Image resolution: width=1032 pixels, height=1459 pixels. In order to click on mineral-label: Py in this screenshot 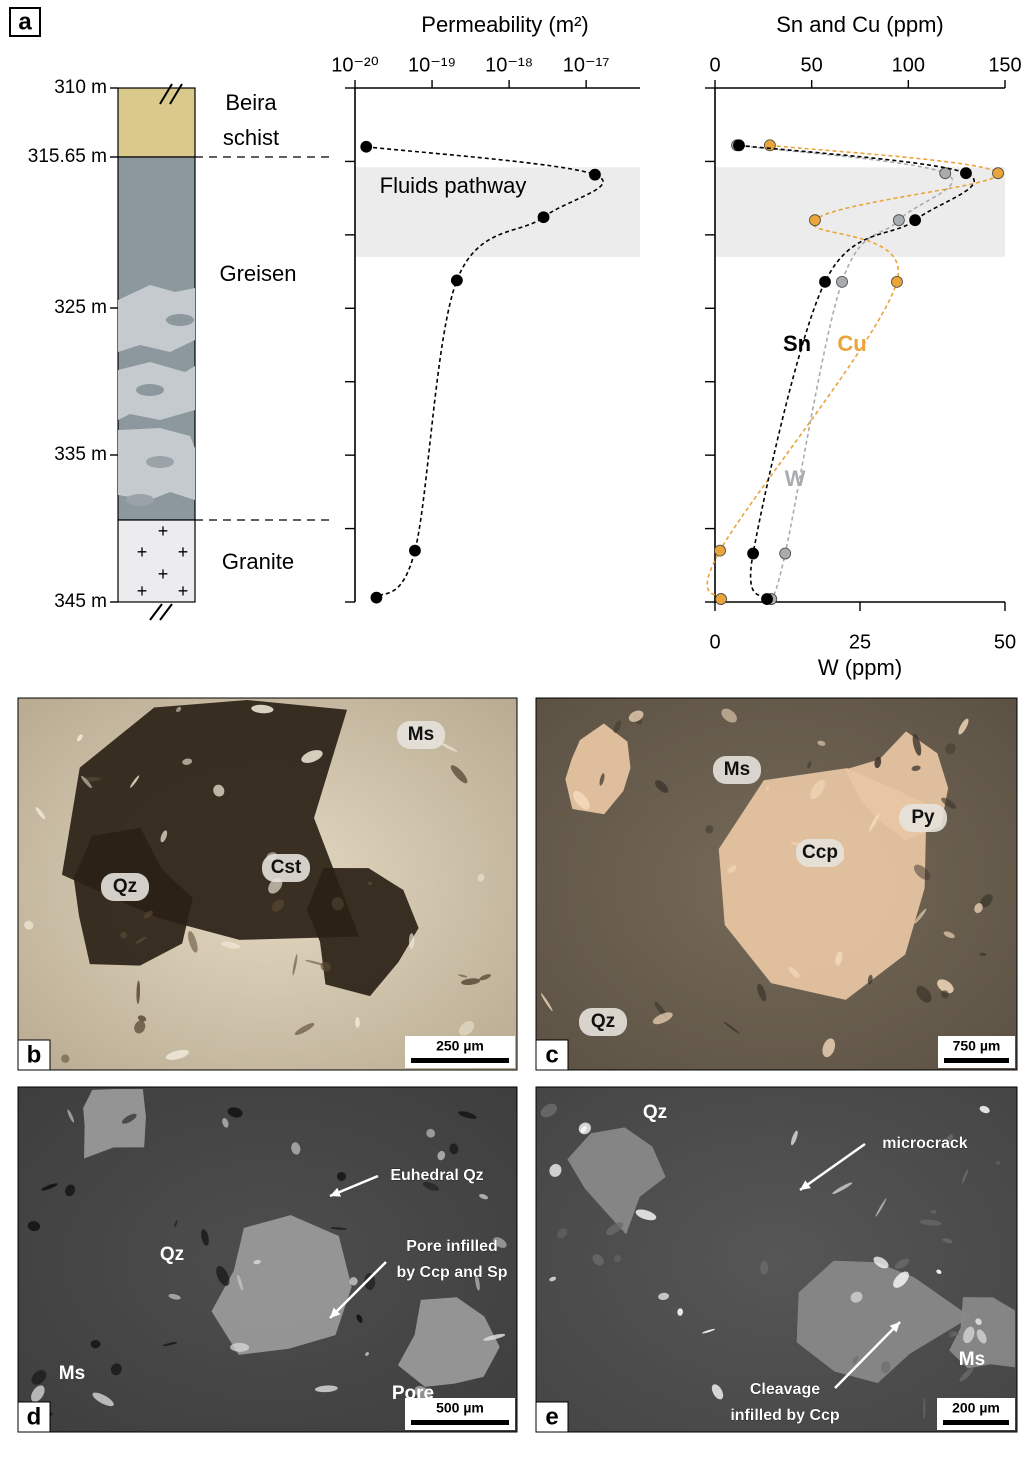, I will do `click(923, 817)`.